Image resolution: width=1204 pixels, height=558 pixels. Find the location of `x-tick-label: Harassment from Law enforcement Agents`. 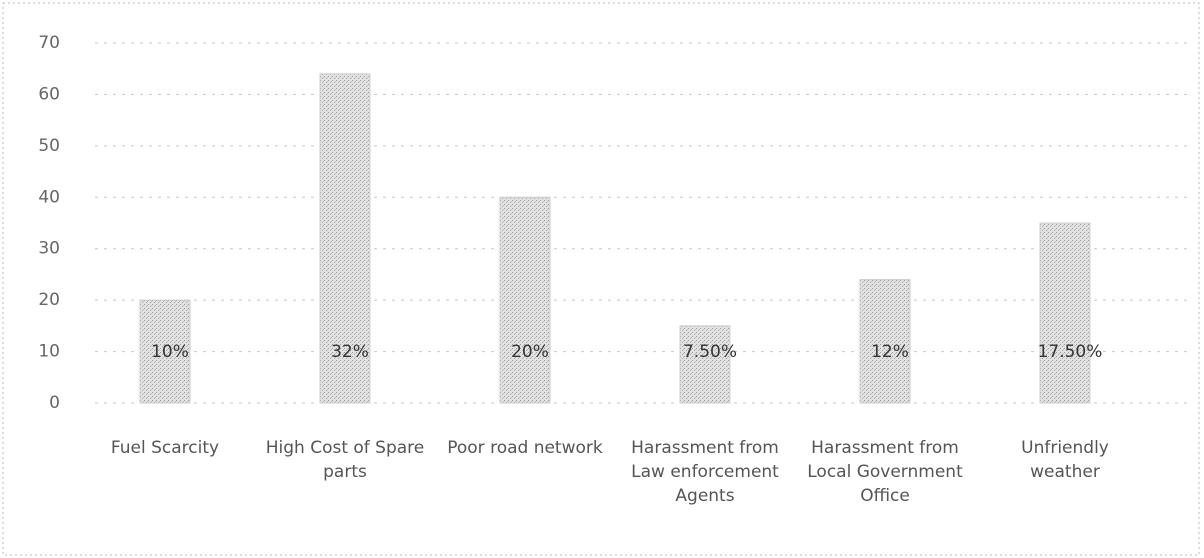

x-tick-label: Harassment from Law enforcement Agents is located at coordinates (705, 472).